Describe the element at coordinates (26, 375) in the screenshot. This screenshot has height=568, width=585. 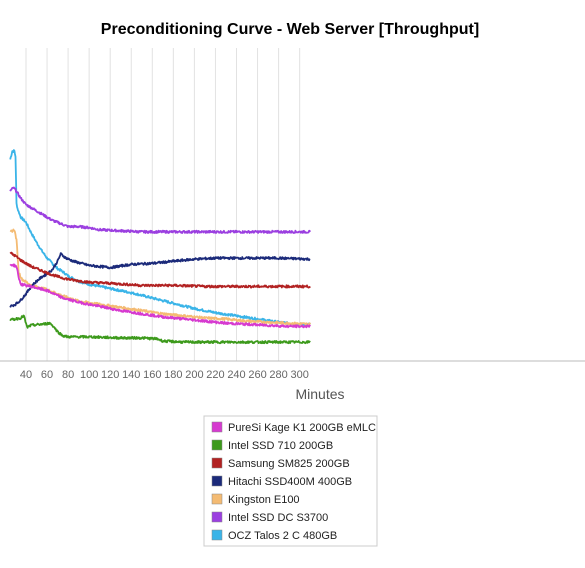
I see `x-tick-label: 40` at that location.